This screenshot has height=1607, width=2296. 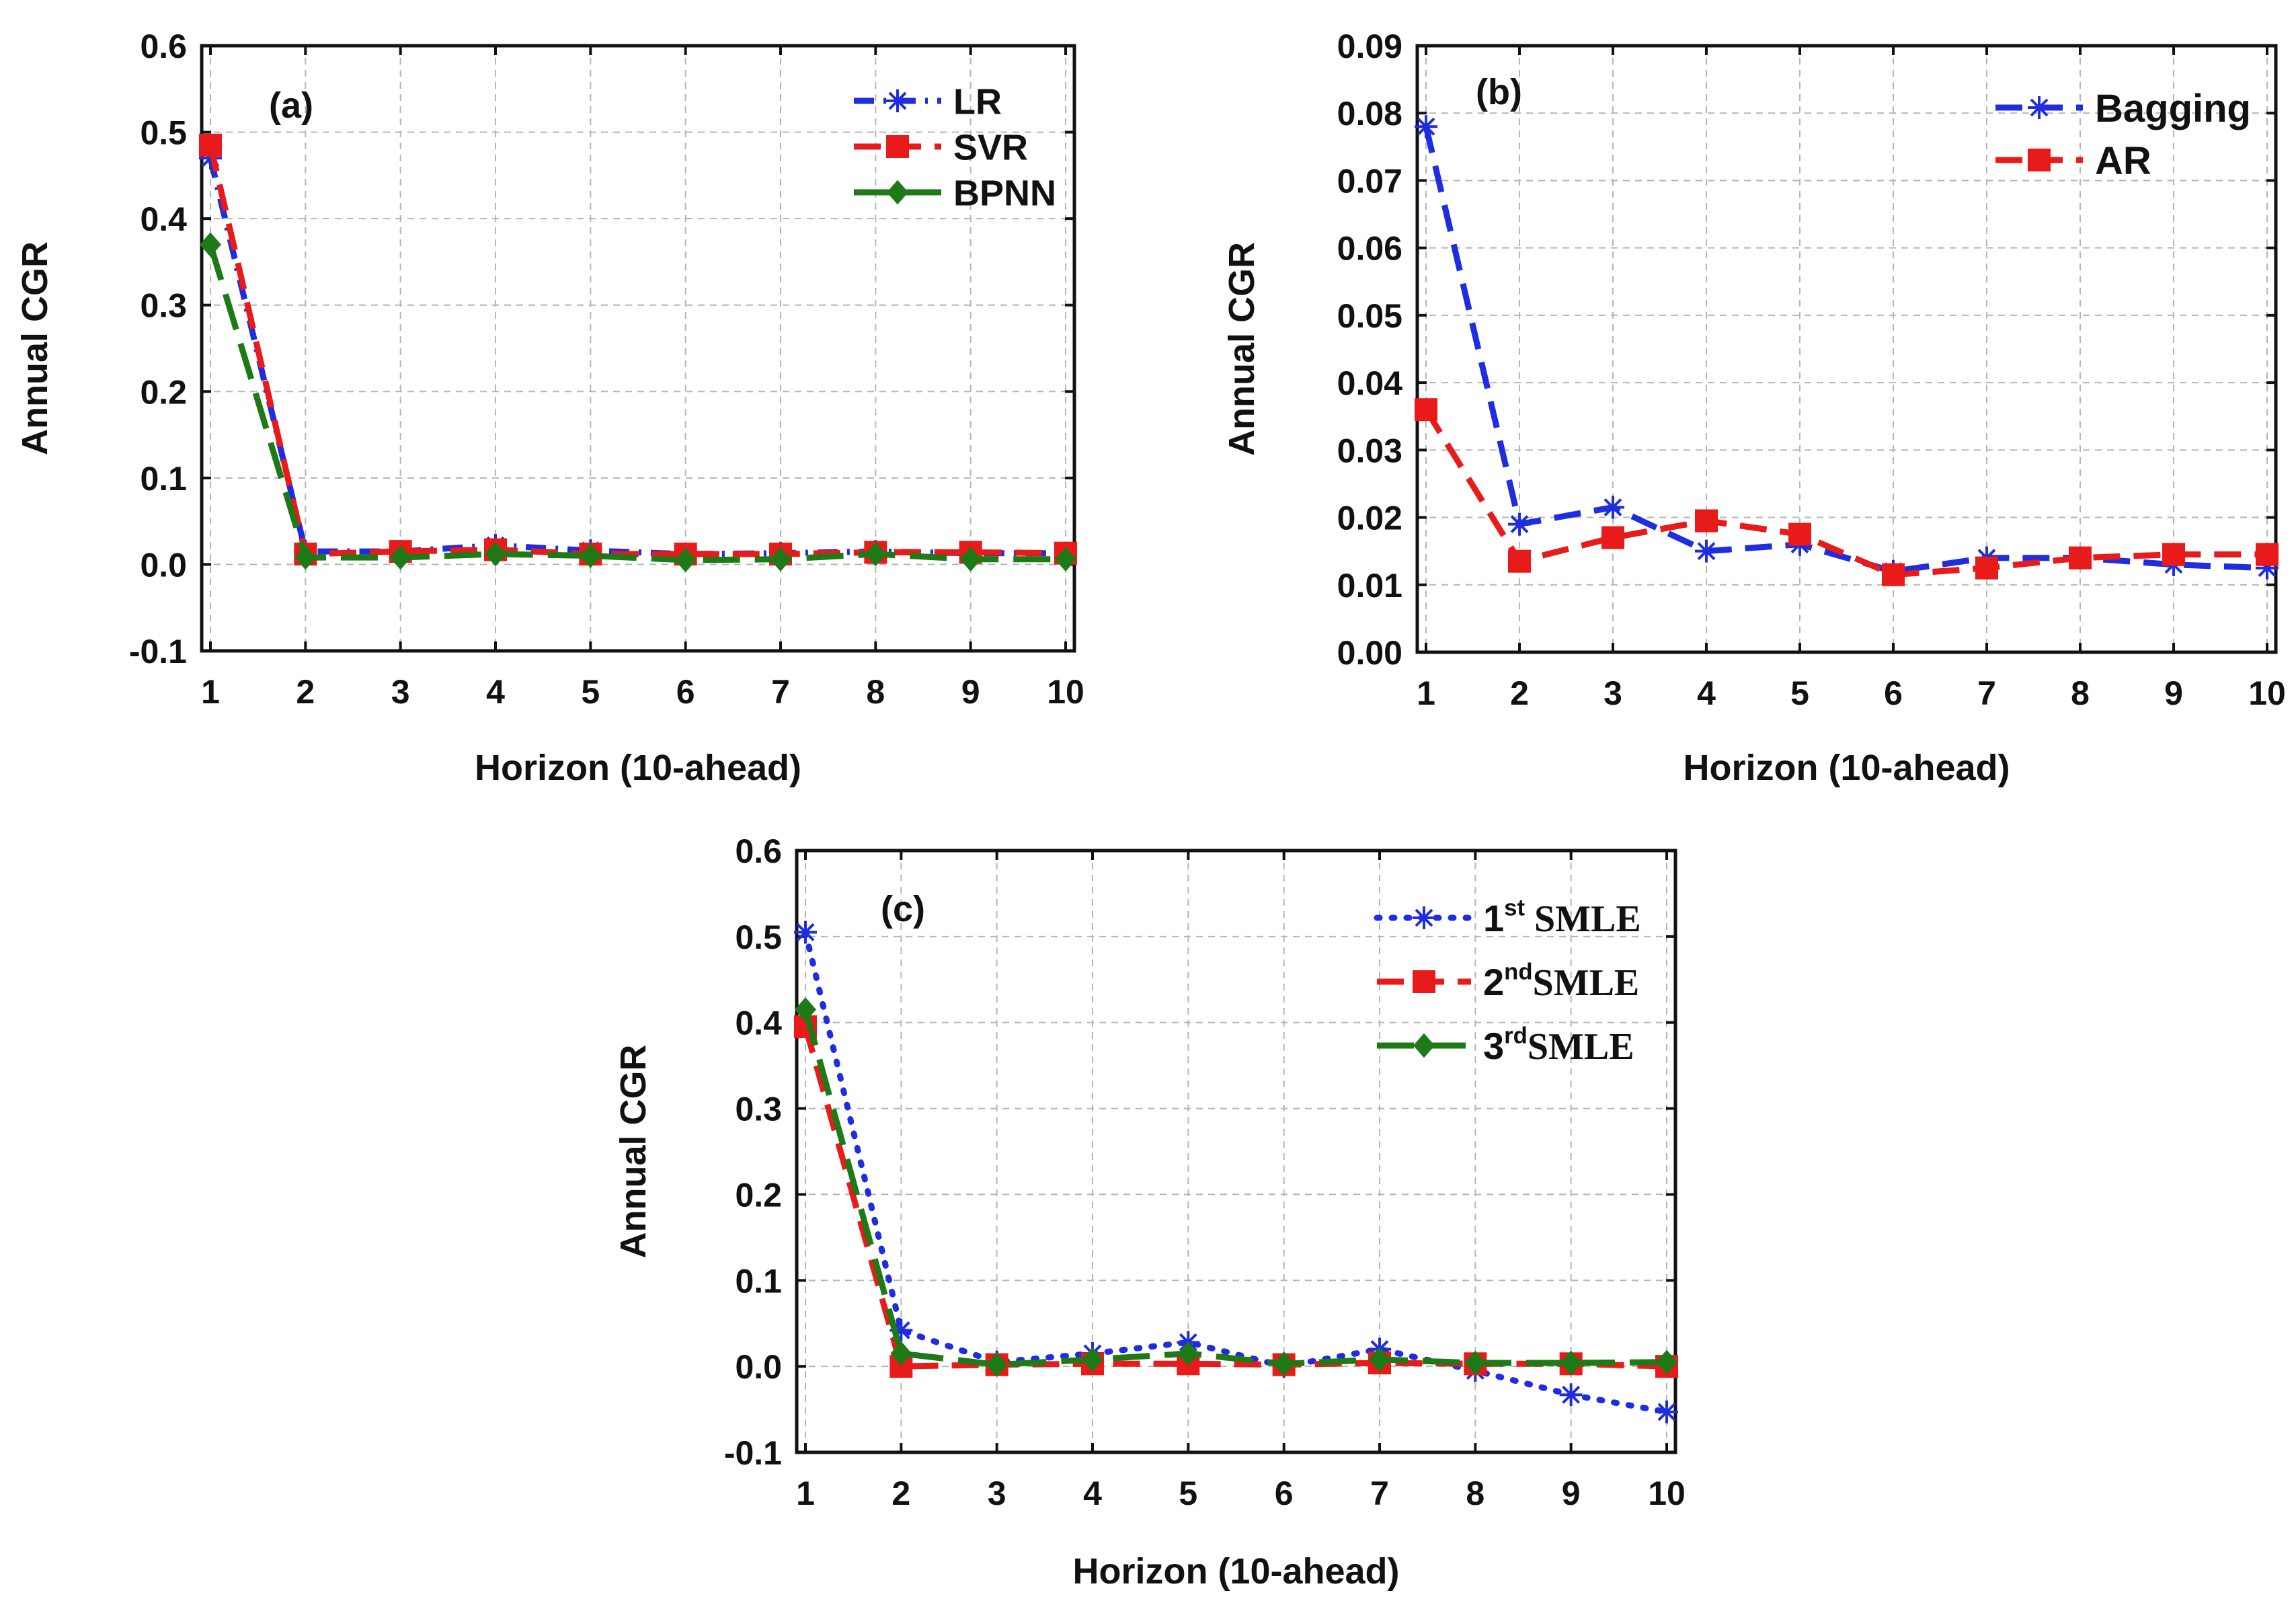 What do you see at coordinates (1499, 92) in the screenshot?
I see `panel-label-b: (b)` at bounding box center [1499, 92].